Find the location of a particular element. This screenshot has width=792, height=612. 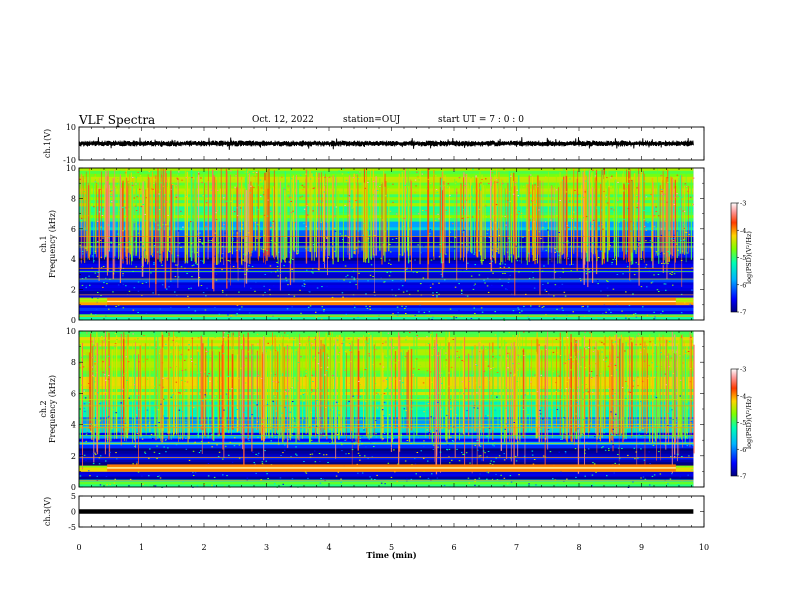

x-tick-label: 7 is located at coordinates (516, 547).